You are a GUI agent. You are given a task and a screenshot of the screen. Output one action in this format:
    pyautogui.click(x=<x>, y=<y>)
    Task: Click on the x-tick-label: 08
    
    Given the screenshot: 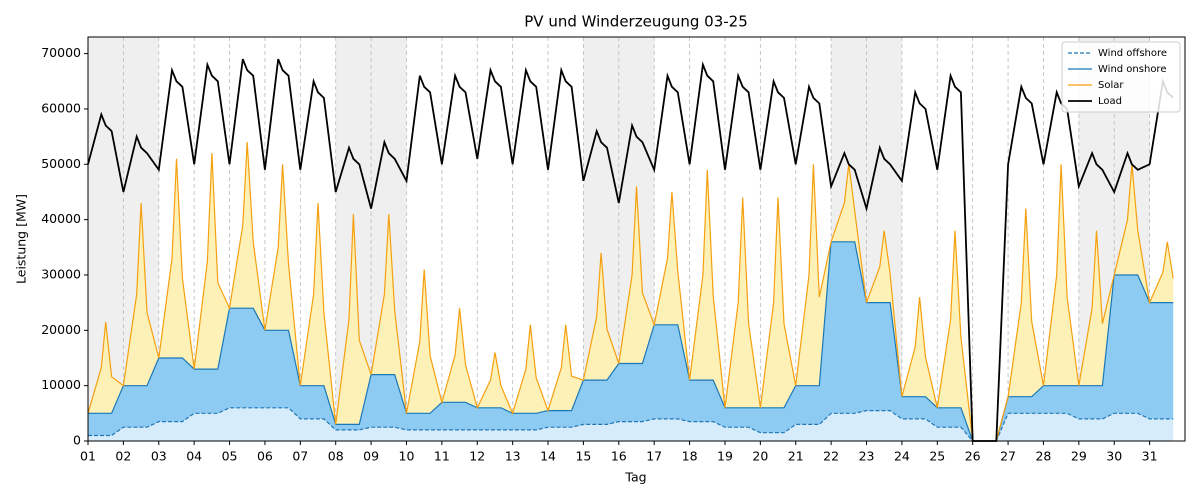 What is the action you would take?
    pyautogui.click(x=336, y=456)
    